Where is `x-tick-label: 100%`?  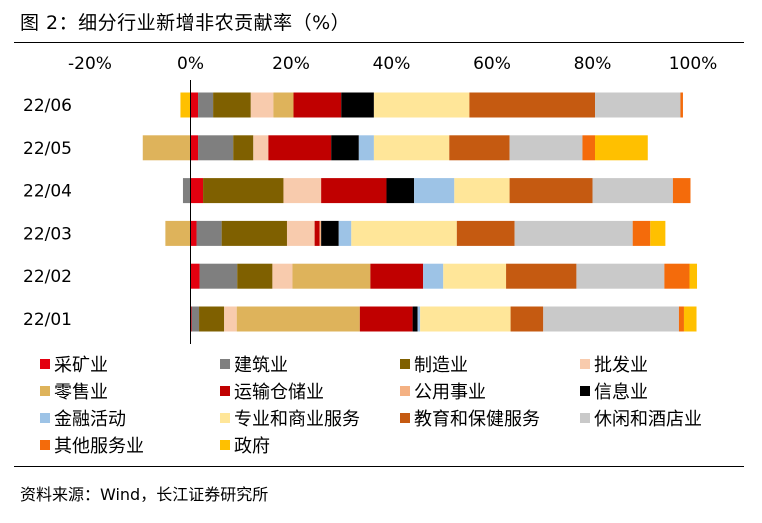
x-tick-label: 100% is located at coordinates (693, 64).